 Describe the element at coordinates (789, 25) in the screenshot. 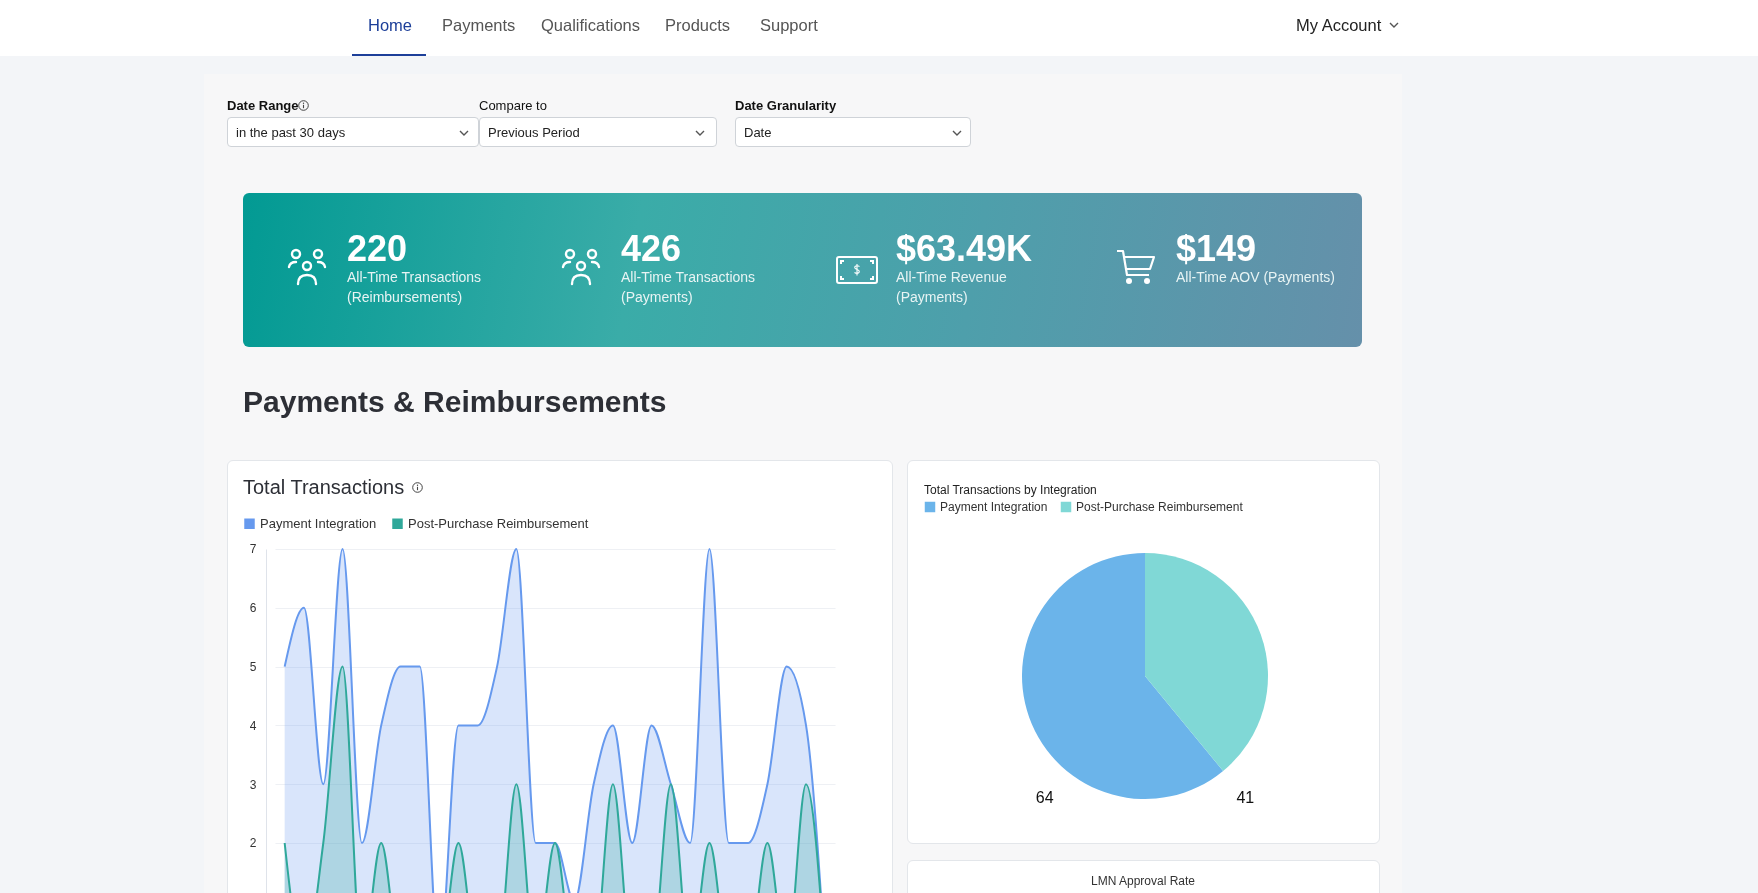

I see `text: Support` at that location.